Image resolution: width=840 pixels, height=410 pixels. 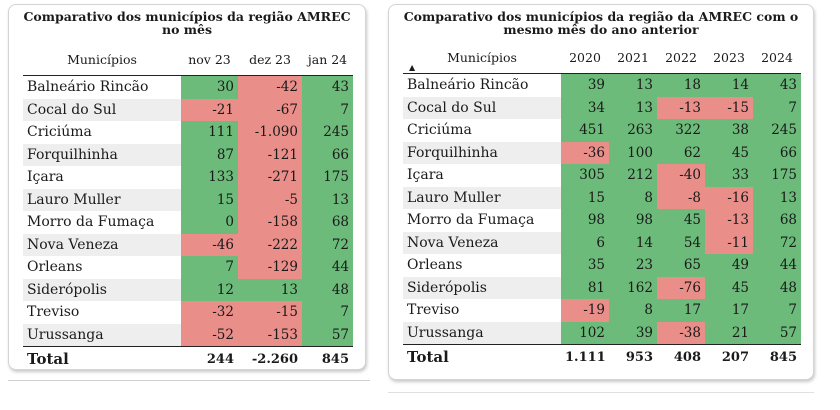 I want to click on municipality-name: Morro da Fumaça, so click(x=471, y=220).